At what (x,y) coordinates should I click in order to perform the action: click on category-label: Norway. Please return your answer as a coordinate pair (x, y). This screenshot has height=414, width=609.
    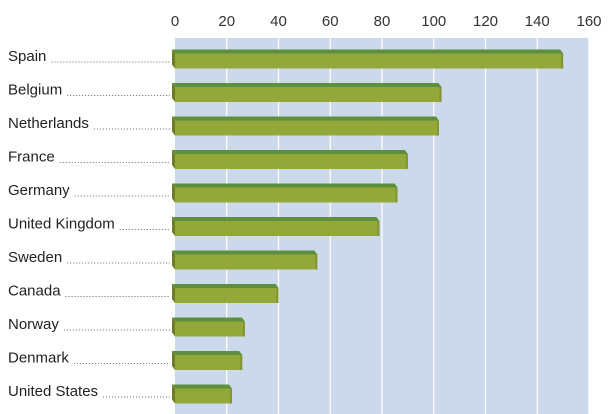
    Looking at the image, I should click on (33, 324).